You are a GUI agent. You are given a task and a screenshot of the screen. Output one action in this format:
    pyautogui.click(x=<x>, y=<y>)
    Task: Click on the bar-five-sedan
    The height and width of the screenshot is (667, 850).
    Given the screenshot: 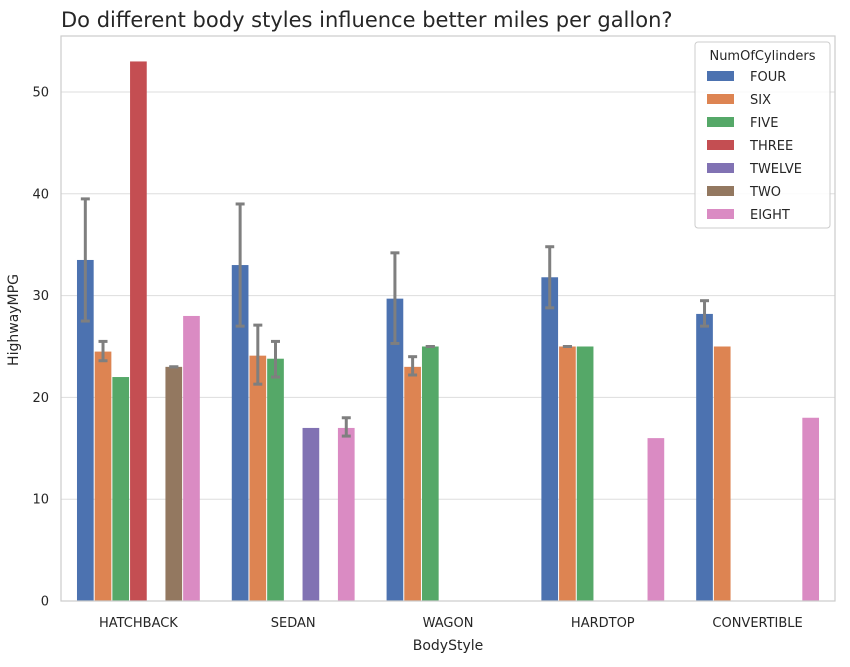 What is the action you would take?
    pyautogui.click(x=275, y=479)
    